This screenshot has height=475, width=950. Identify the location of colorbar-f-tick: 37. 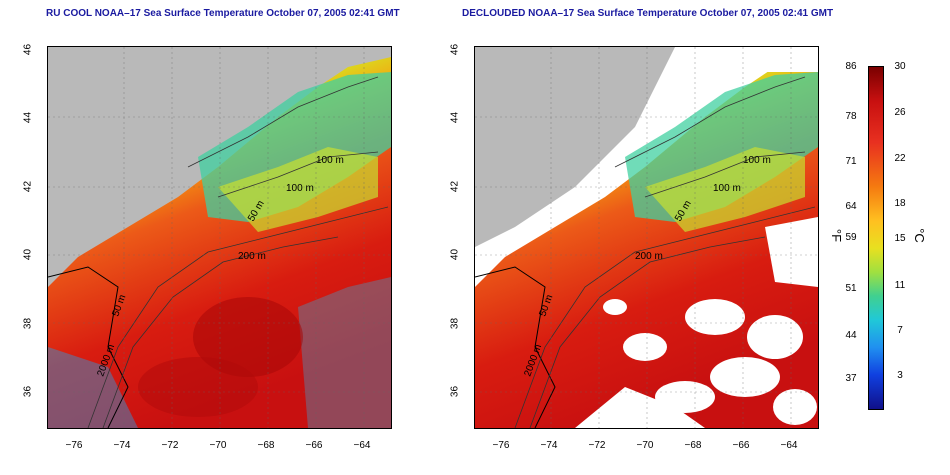
(851, 378).